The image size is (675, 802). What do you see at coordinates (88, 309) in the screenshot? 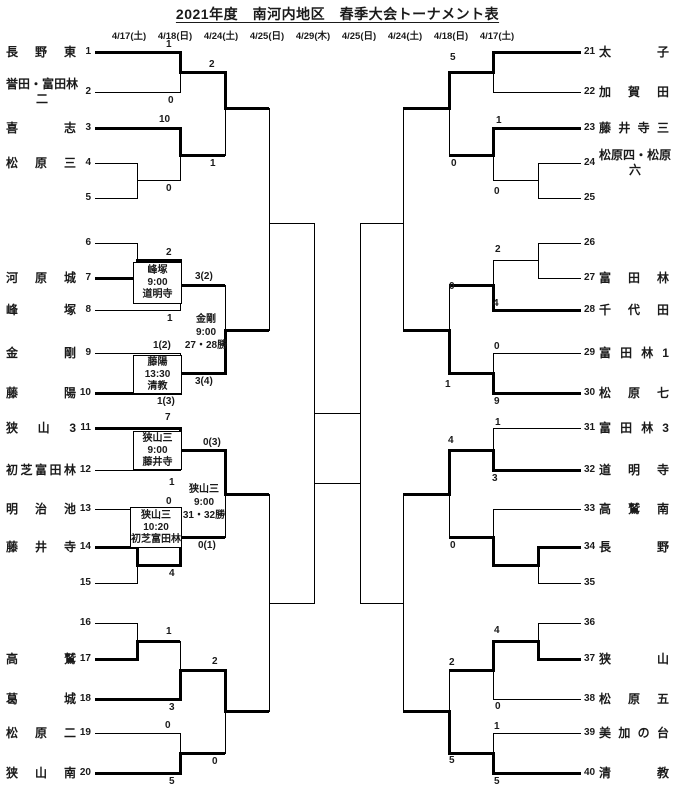
I see `seed-number: 8` at bounding box center [88, 309].